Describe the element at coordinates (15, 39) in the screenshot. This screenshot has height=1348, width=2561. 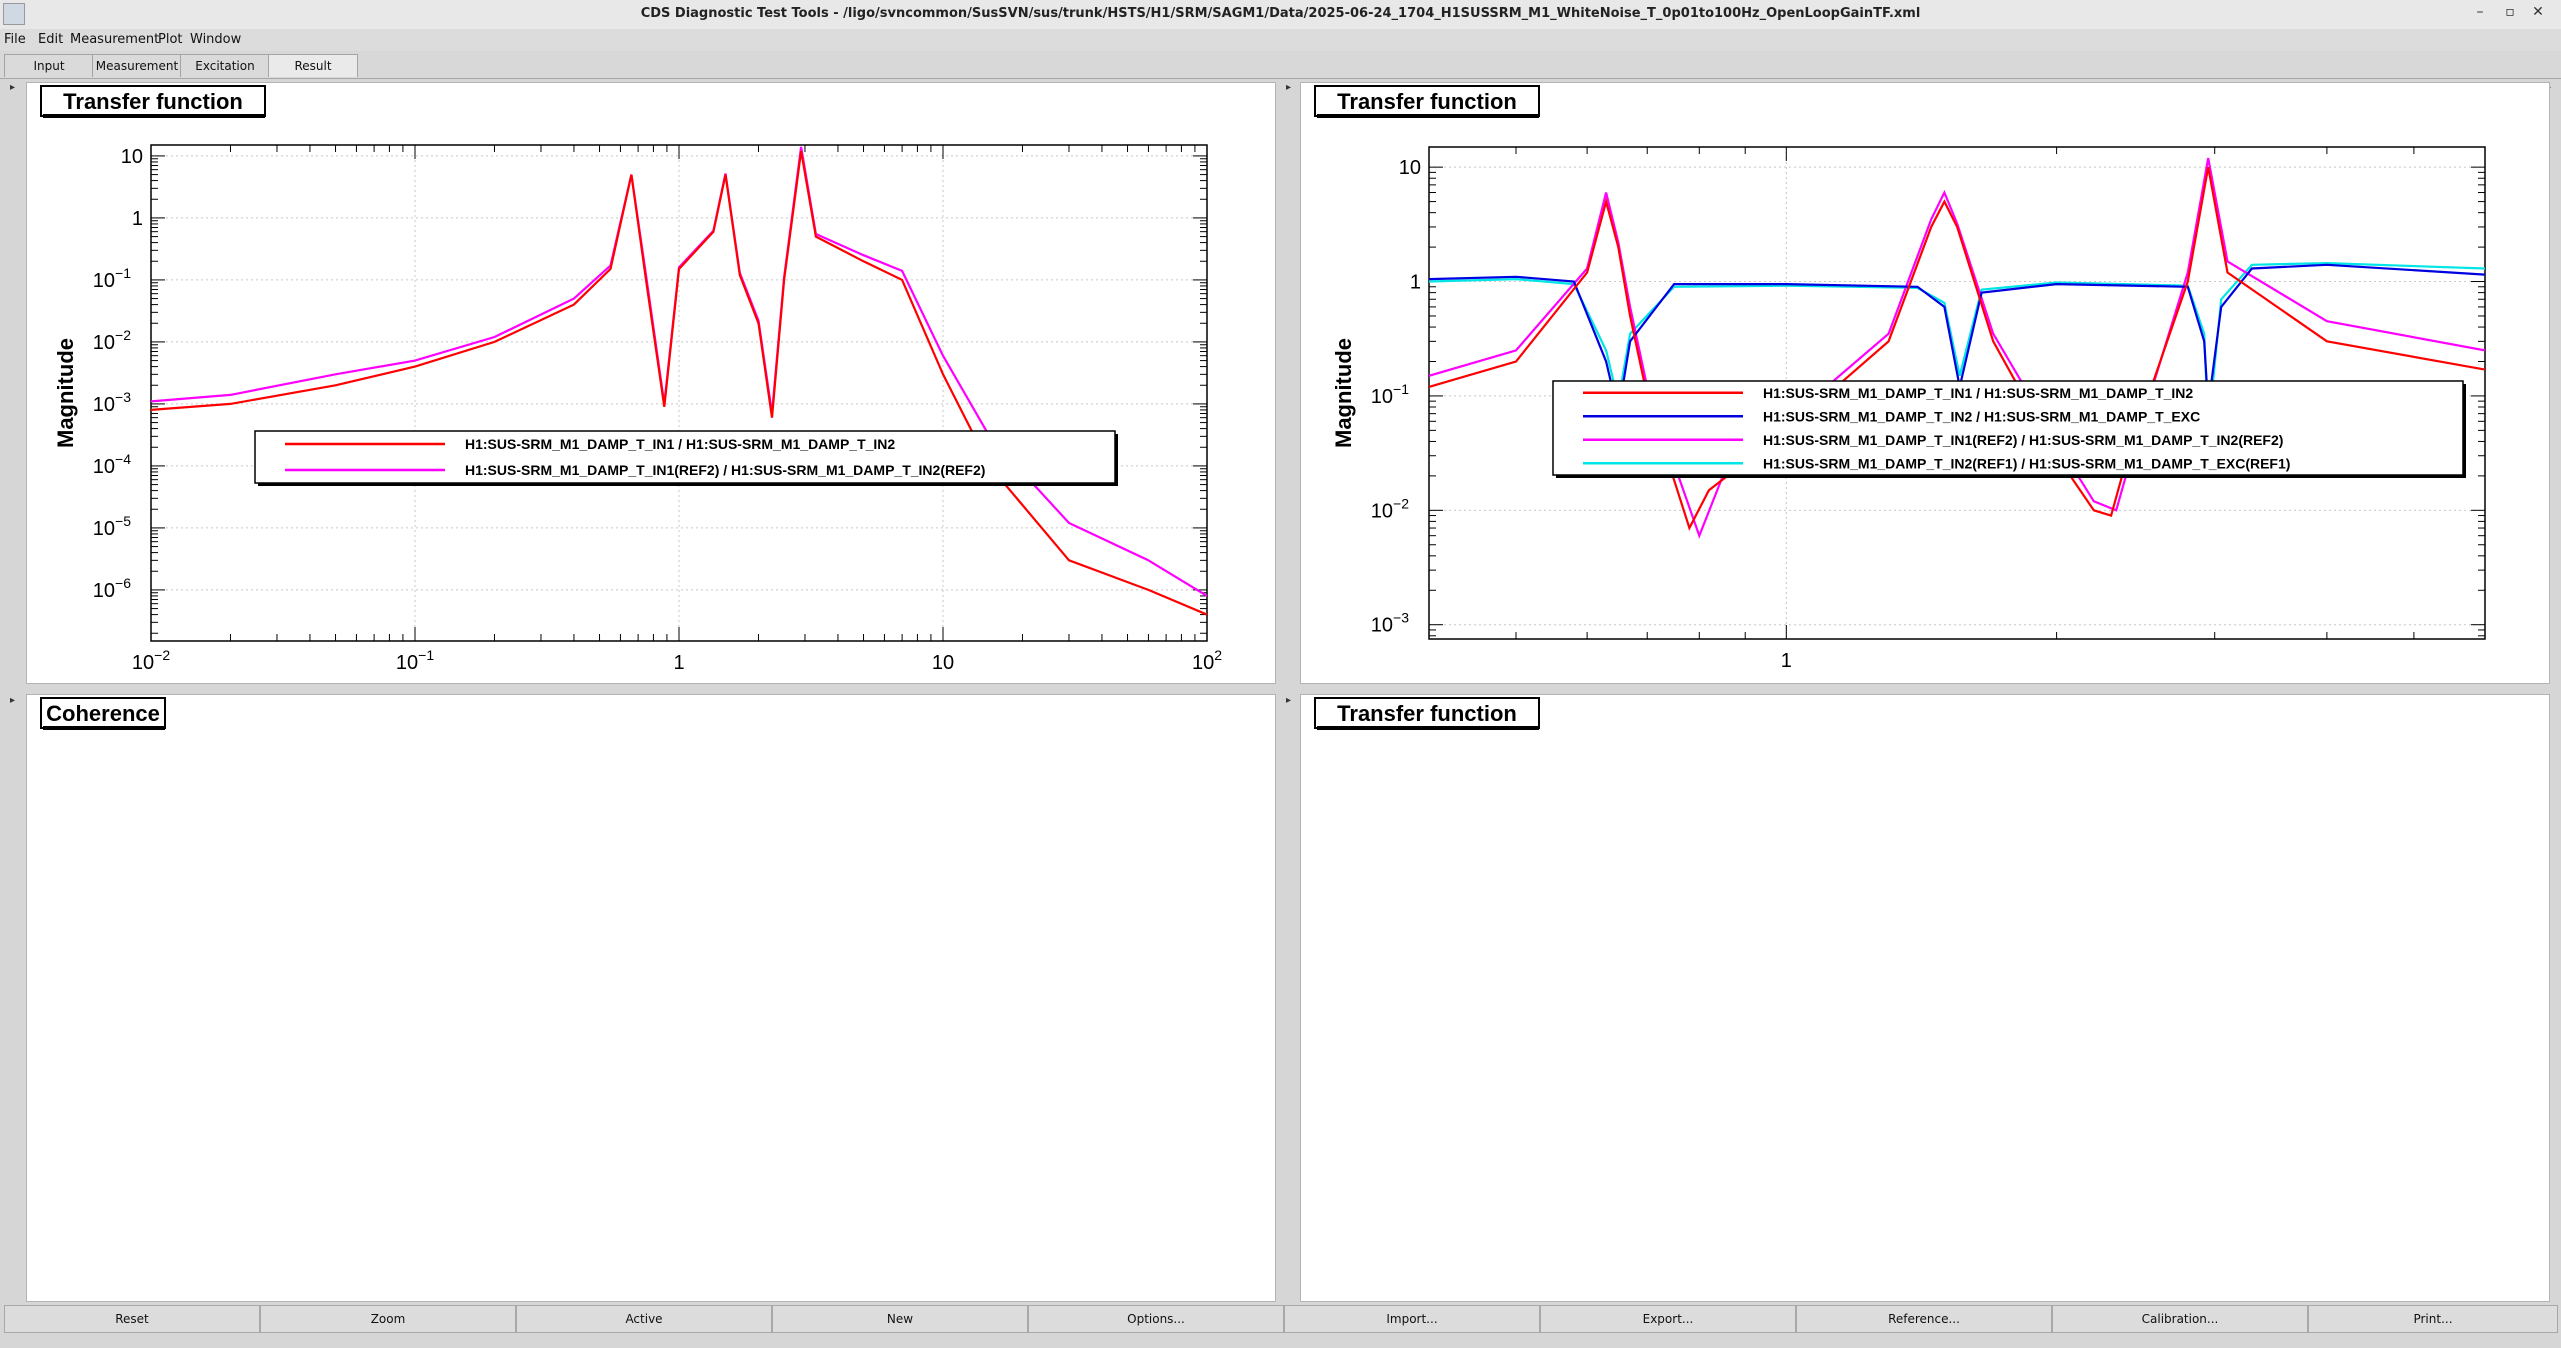
I see `menu-file: File` at that location.